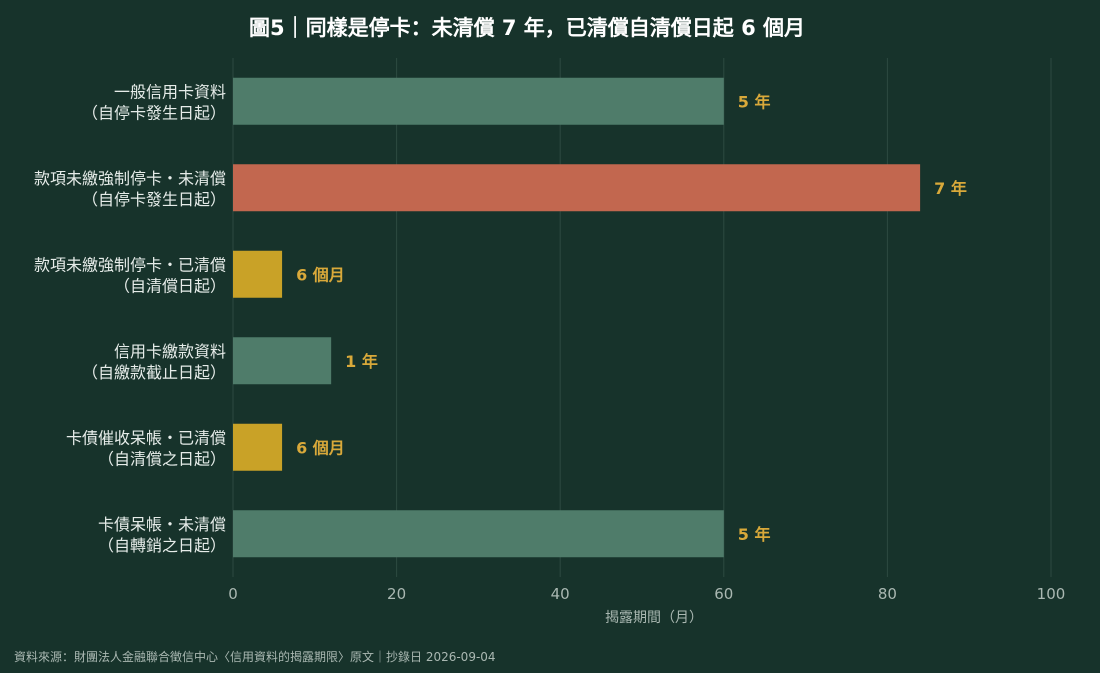 The width and height of the screenshot is (1100, 673). I want to click on category-label-line1: 卡債催收呆帳・已清償, so click(146, 437).